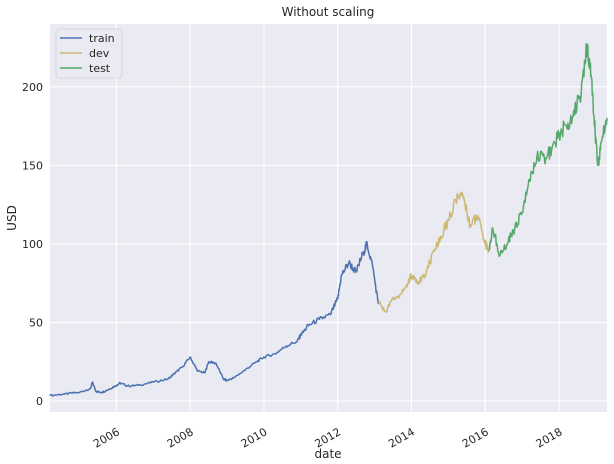 This screenshot has width=614, height=464. I want to click on chart-title: Without scaling, so click(328, 12).